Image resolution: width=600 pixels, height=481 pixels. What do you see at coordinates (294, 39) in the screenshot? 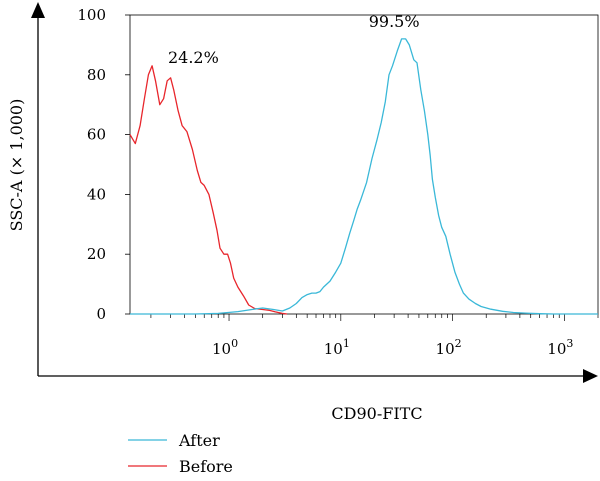
I see `annotations: 24.2% 99.5%` at bounding box center [294, 39].